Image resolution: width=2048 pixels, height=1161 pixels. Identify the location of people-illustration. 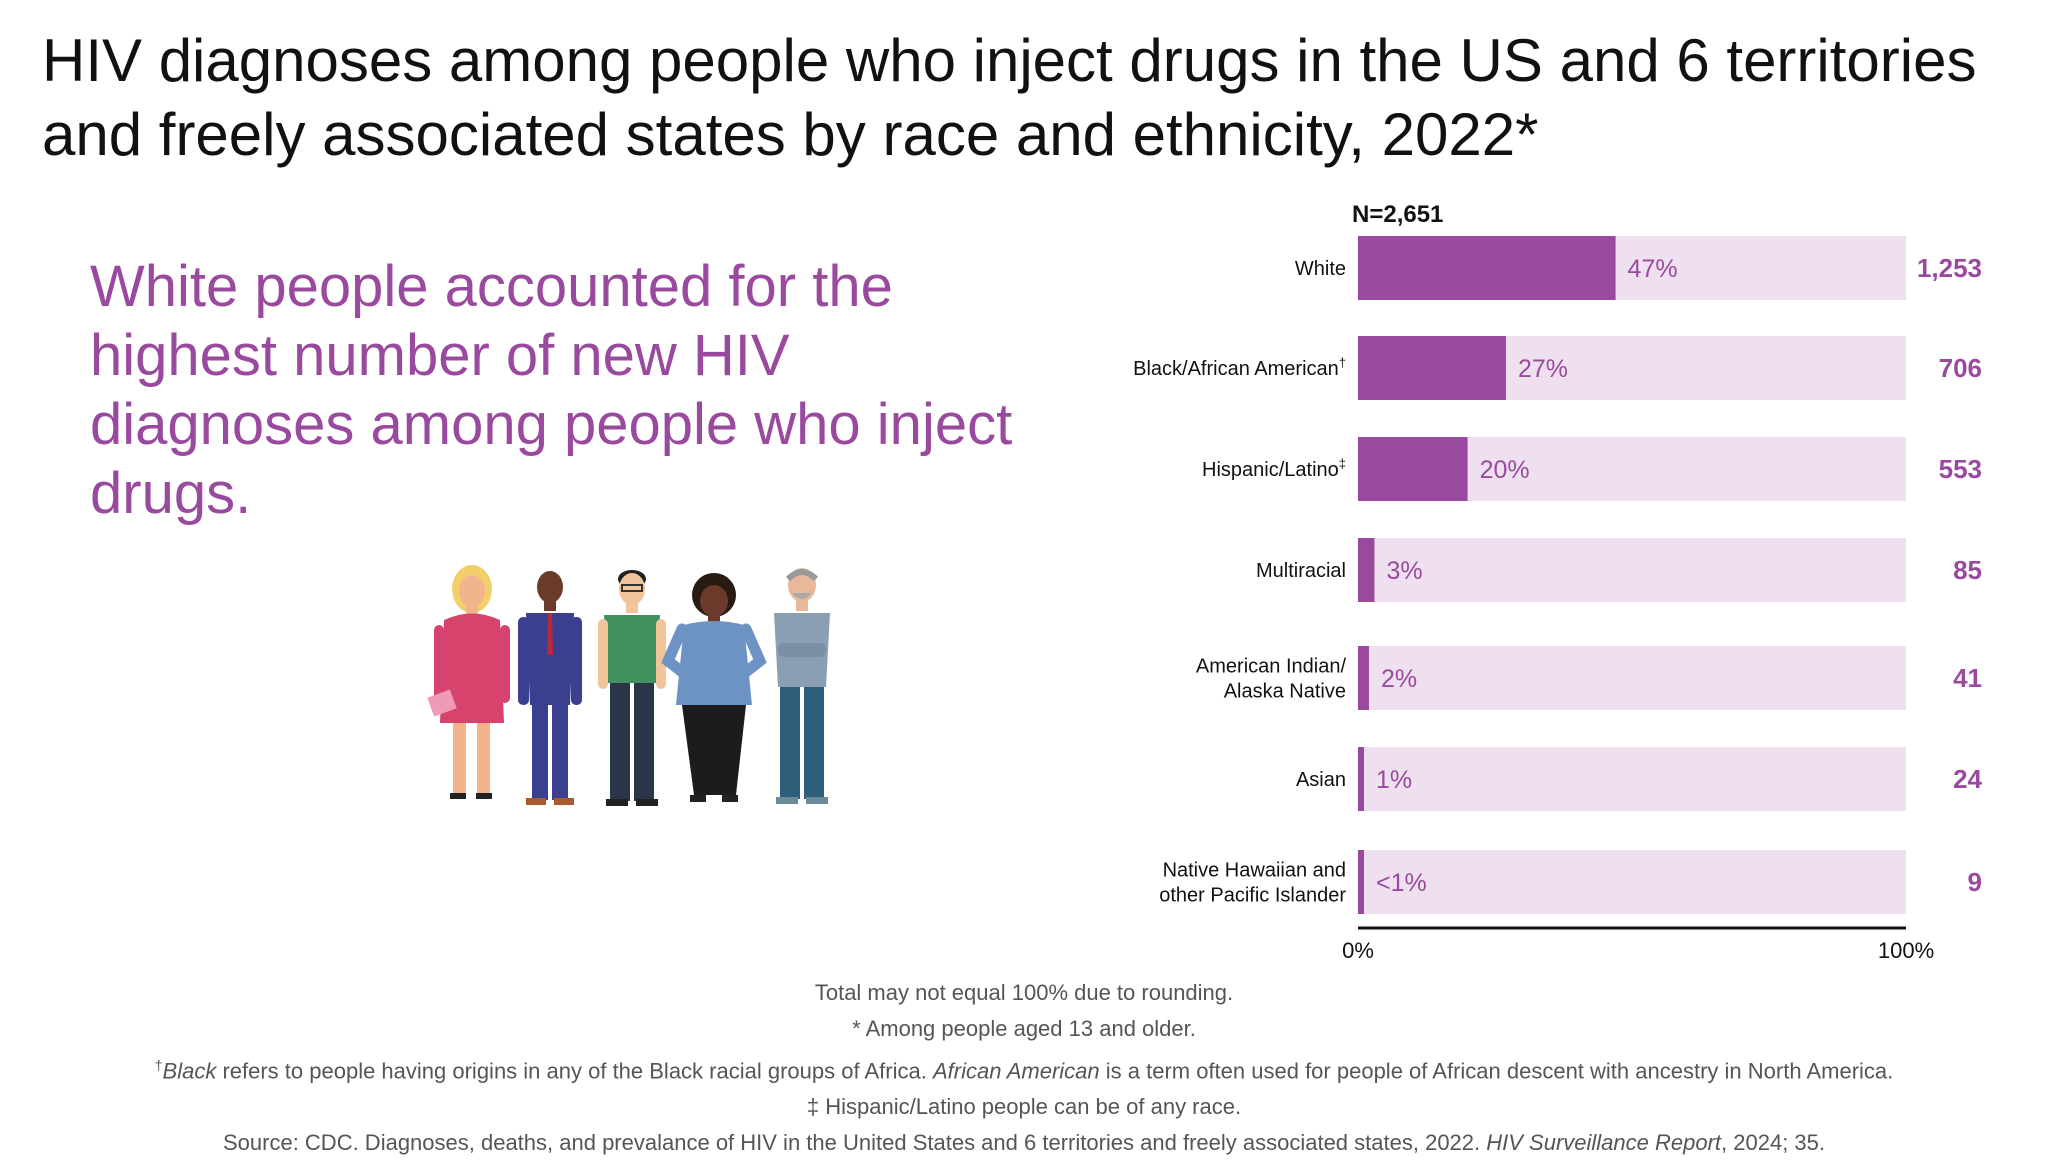
(628, 685).